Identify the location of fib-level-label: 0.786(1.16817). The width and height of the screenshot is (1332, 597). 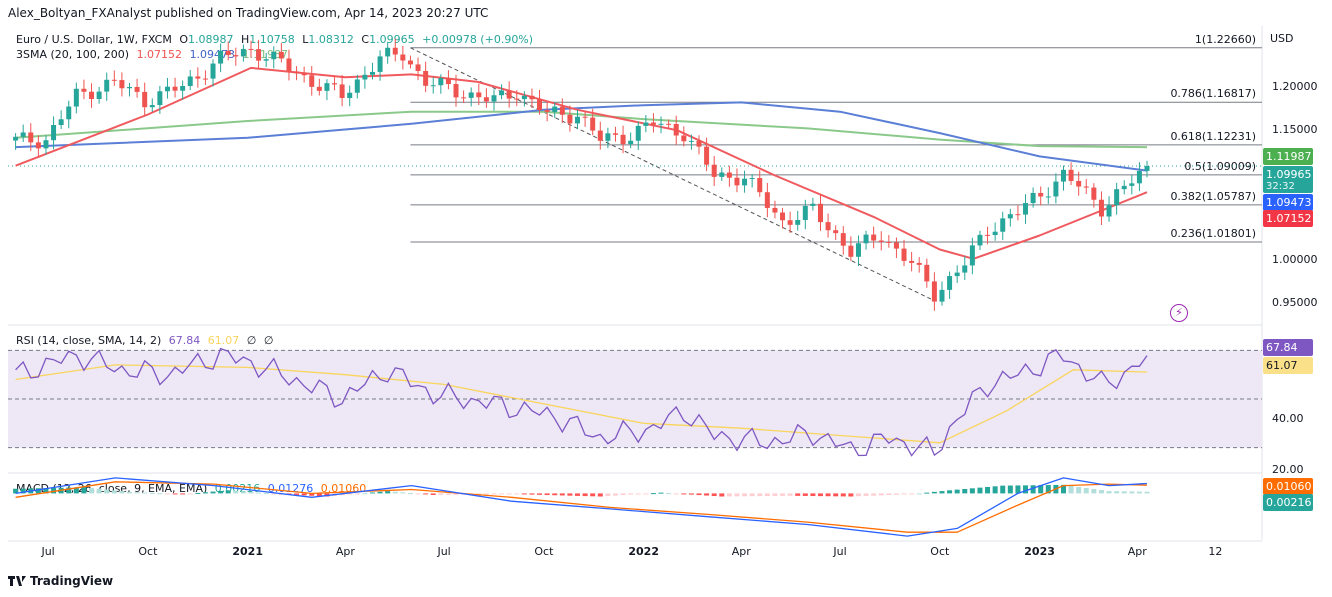
(1213, 93).